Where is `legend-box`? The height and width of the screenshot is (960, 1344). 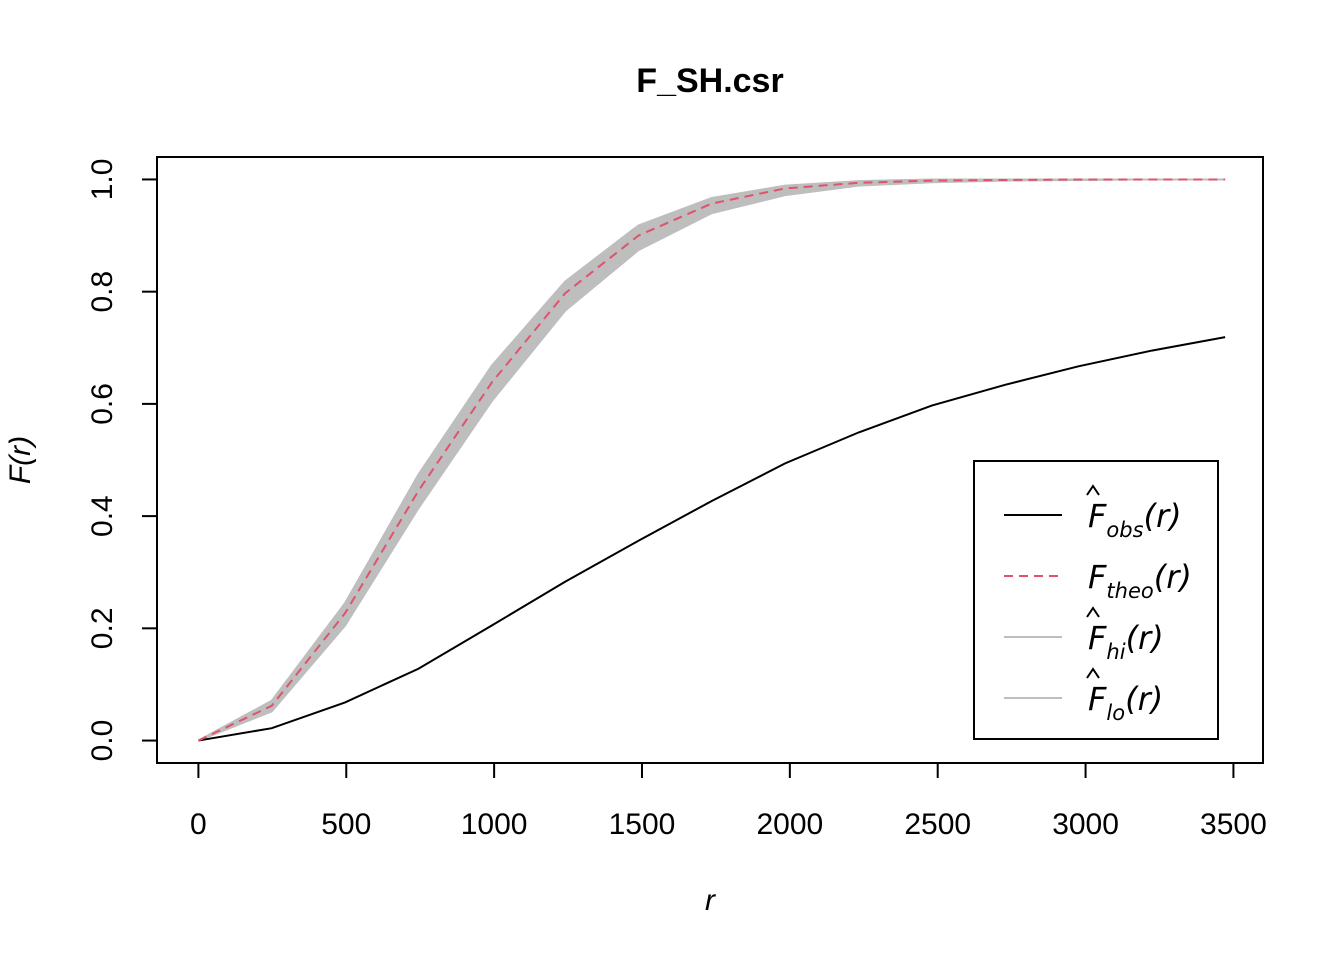
legend-box is located at coordinates (1096, 600).